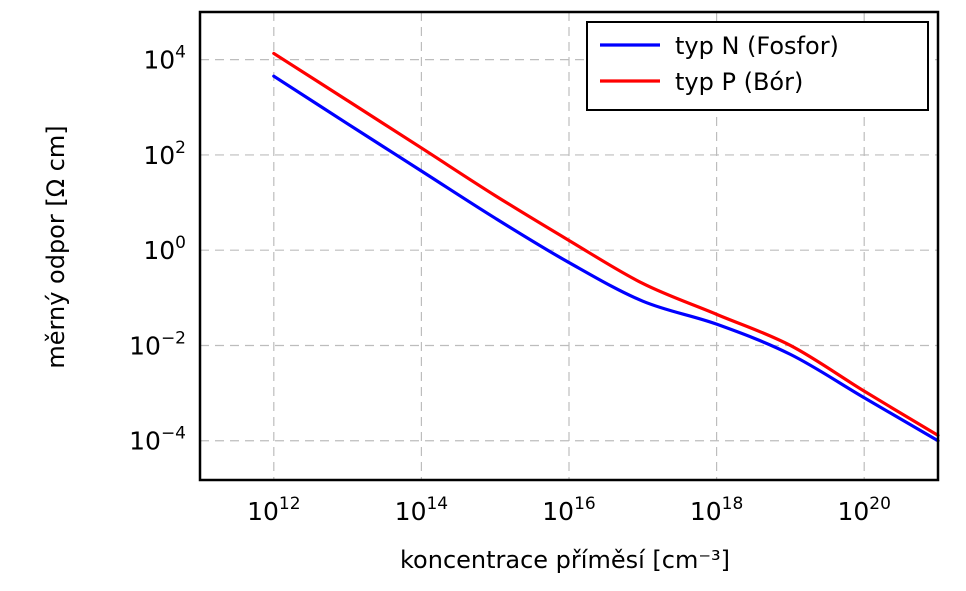  What do you see at coordinates (739, 82) in the screenshot?
I see `legend-label-typ-p: typ P (Bór)` at bounding box center [739, 82].